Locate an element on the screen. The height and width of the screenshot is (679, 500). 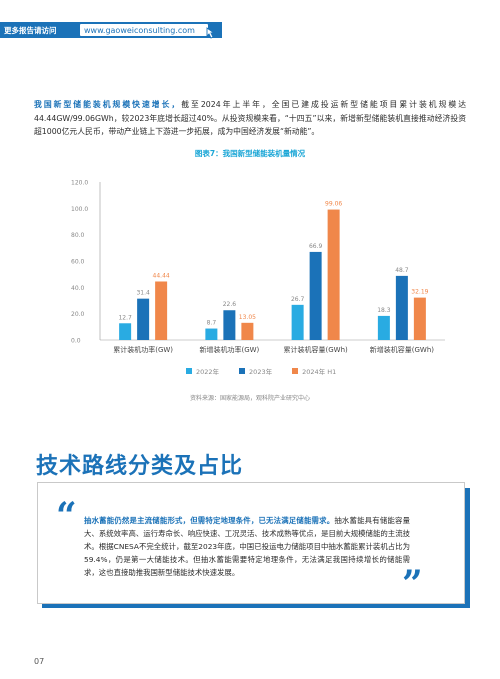
legend-item-2022: 2022年 is located at coordinates (202, 371).